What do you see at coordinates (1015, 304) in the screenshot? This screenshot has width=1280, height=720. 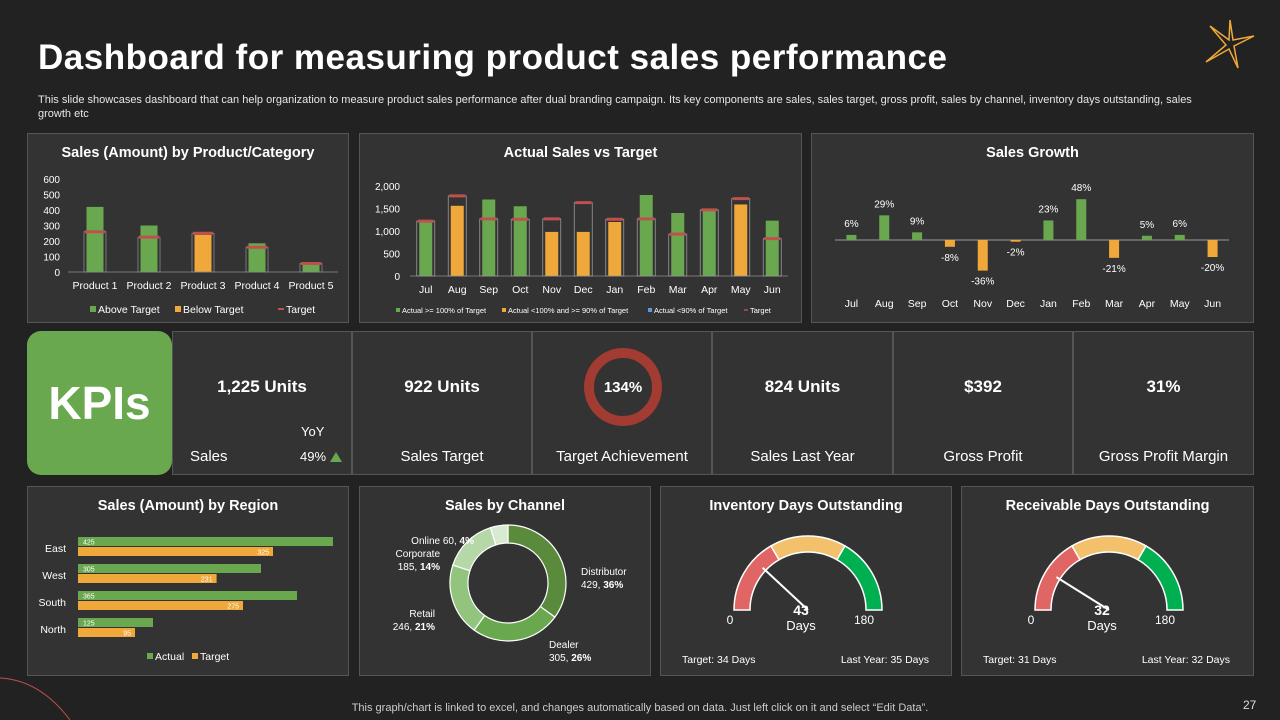 I see `x-tick-label: Dec` at bounding box center [1015, 304].